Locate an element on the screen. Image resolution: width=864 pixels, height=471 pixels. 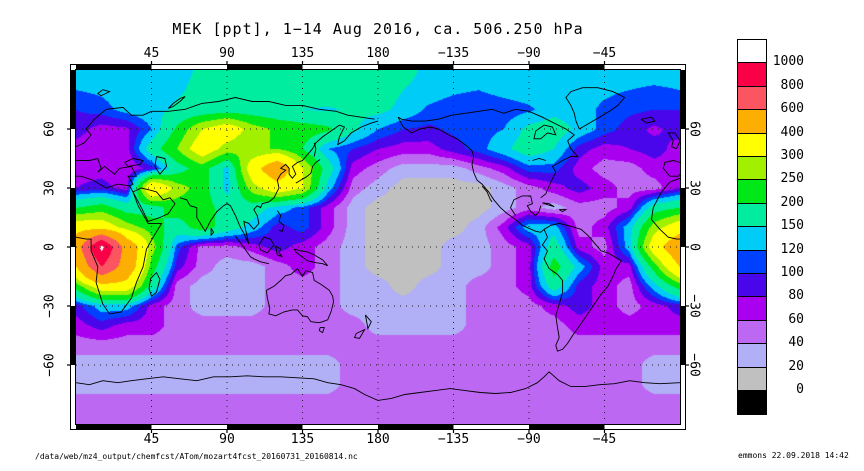
user-timestamp: emmons 22.09.2018 14:42 is located at coordinates (793, 455).